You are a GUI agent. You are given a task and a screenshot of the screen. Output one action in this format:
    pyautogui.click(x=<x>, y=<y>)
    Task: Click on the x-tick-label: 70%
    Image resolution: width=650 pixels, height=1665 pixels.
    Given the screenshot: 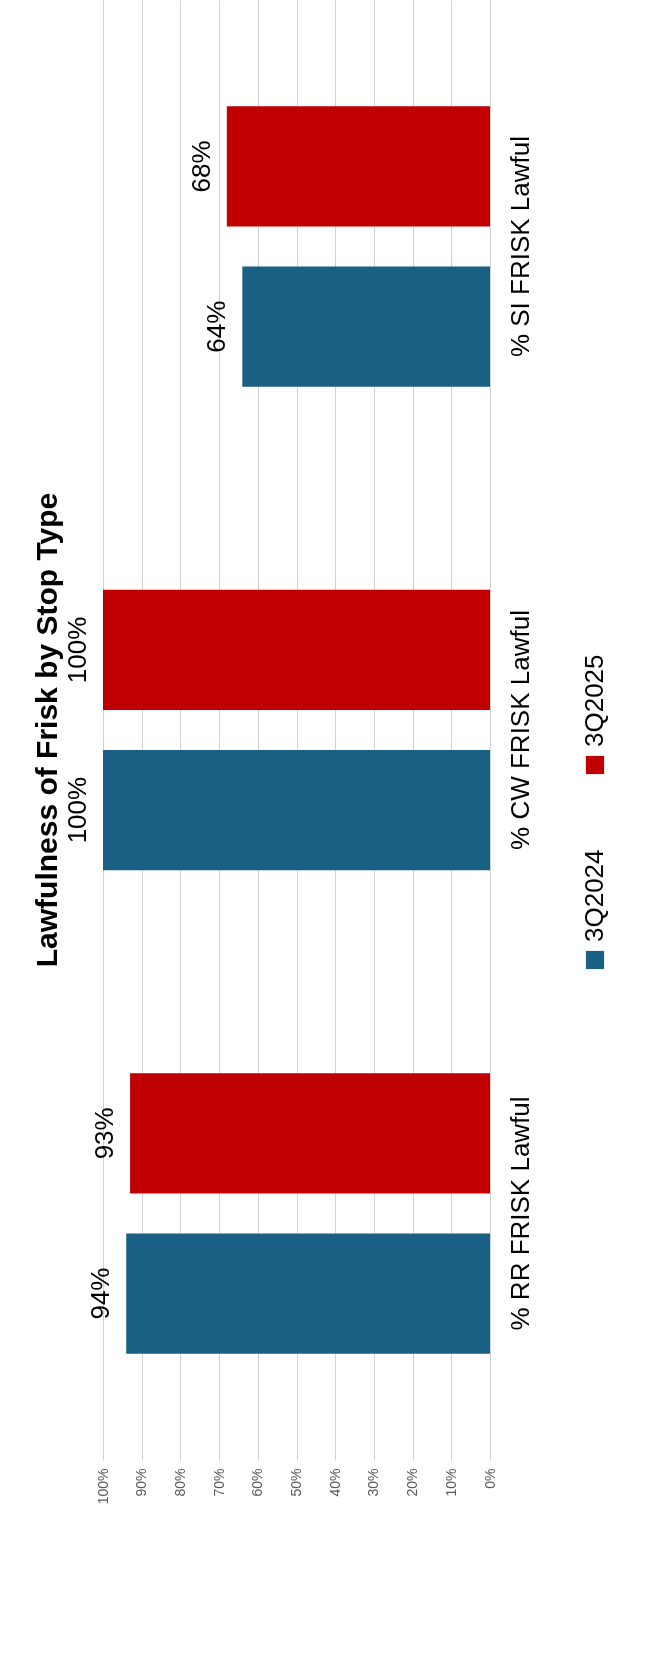 What is the action you would take?
    pyautogui.click(x=218, y=1482)
    